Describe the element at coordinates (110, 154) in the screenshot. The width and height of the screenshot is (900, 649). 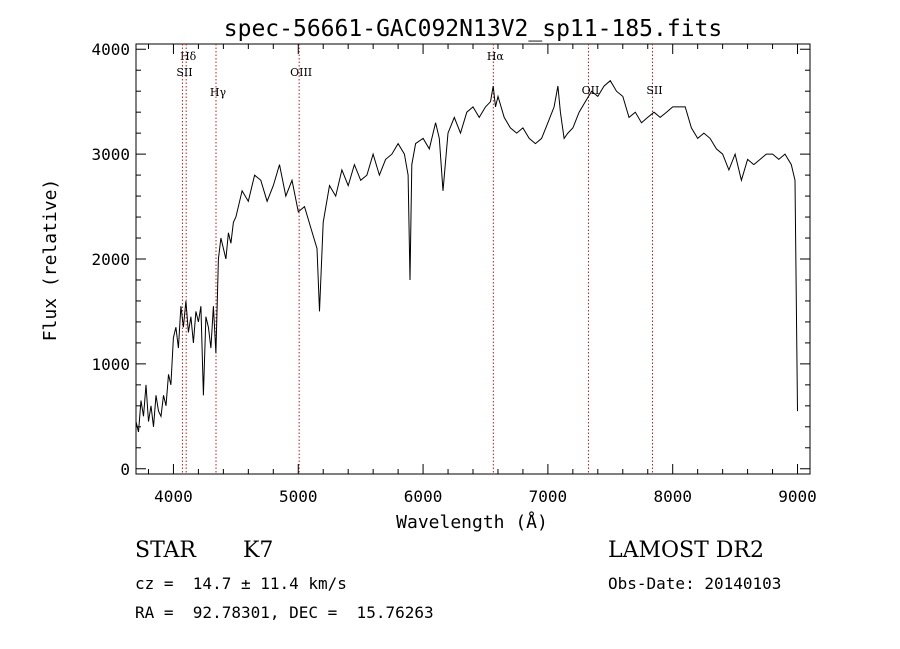
I see `y-tick-label: 3000` at that location.